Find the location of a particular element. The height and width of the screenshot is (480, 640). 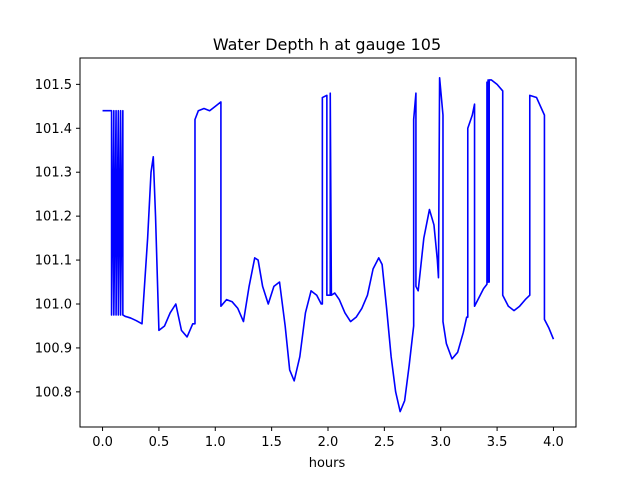

x-tick-label: 1.5 is located at coordinates (271, 442).